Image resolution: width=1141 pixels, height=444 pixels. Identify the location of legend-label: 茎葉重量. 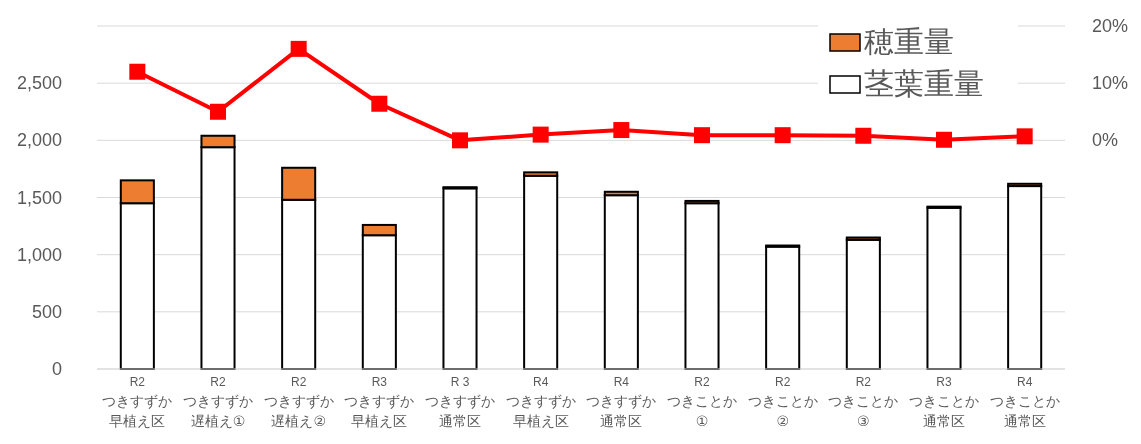
(924, 83).